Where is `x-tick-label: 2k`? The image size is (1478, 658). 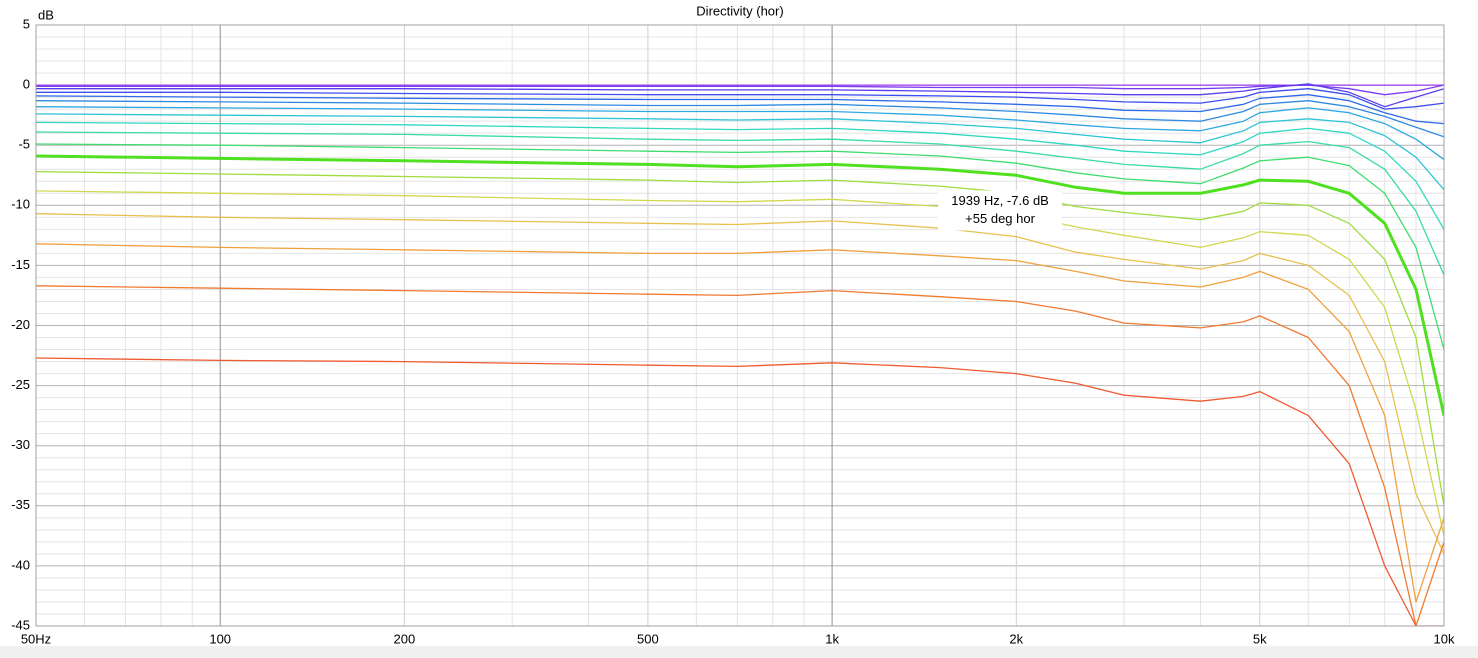 x-tick-label: 2k is located at coordinates (1016, 638).